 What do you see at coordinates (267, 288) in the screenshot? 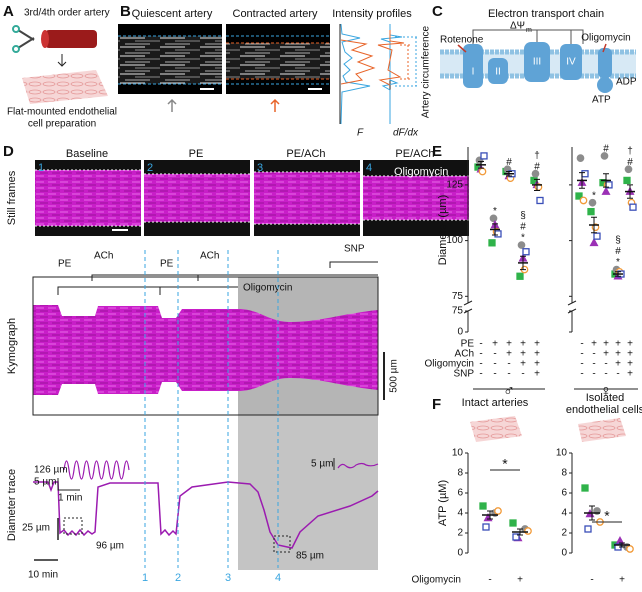
I see `overlay-label: Oligomycin` at bounding box center [267, 288].